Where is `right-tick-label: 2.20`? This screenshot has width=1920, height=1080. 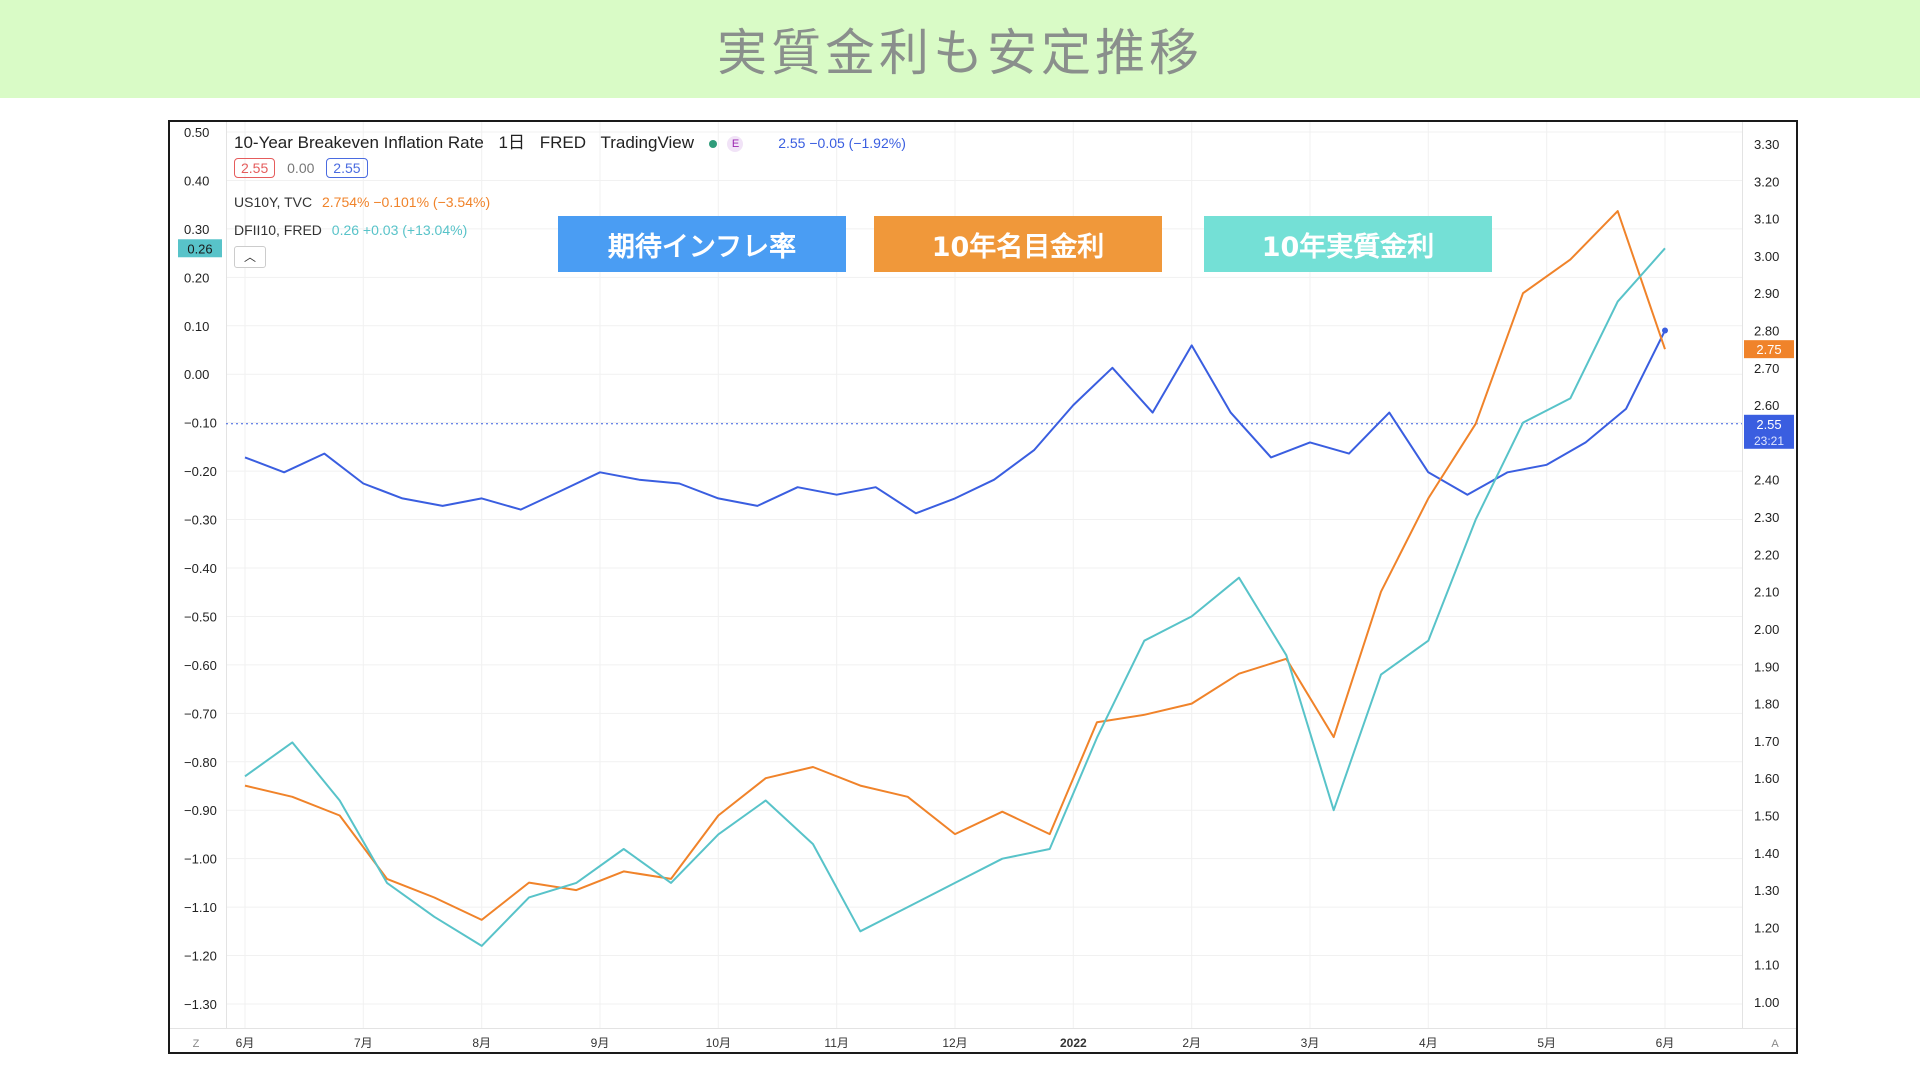
right-tick-label: 2.20 is located at coordinates (1766, 554).